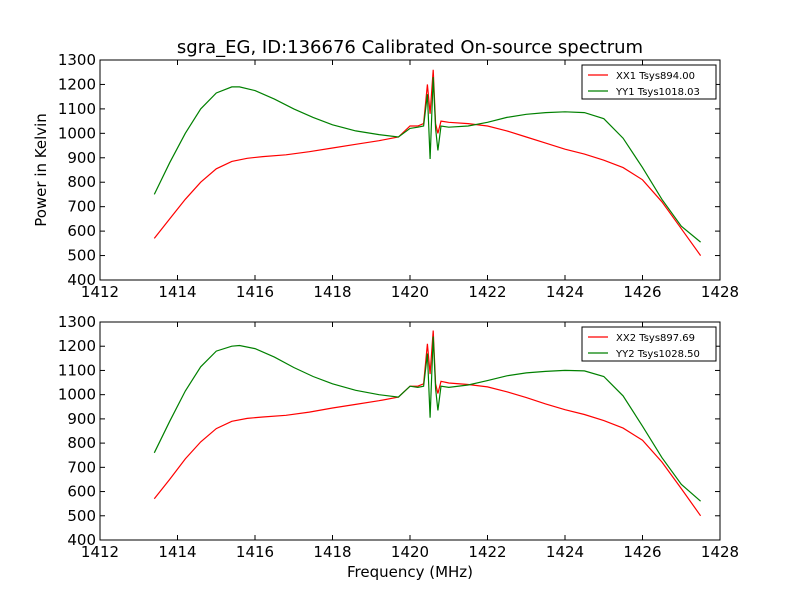 This screenshot has height=600, width=800. Describe the element at coordinates (410, 552) in the screenshot. I see `x-tick-label-bottom-1420: 1420` at that location.